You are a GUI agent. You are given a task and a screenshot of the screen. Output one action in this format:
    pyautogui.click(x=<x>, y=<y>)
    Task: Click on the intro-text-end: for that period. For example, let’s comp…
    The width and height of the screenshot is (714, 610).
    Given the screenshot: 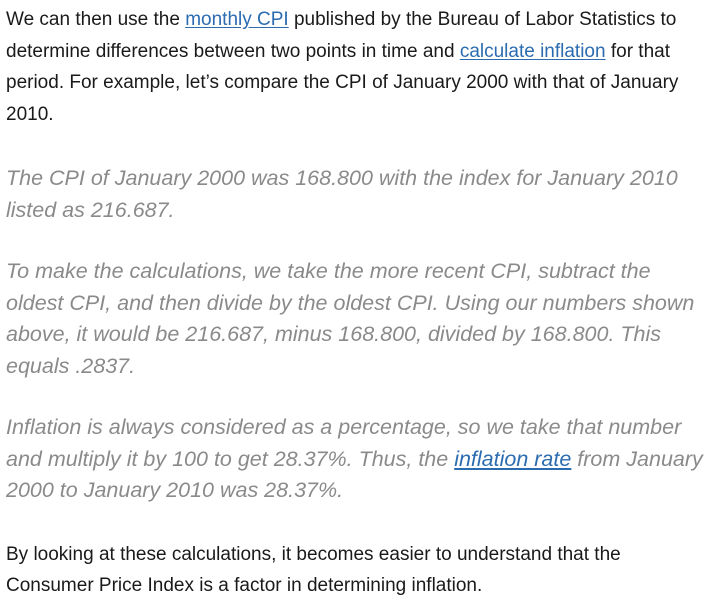 What is the action you would take?
    pyautogui.click(x=342, y=82)
    